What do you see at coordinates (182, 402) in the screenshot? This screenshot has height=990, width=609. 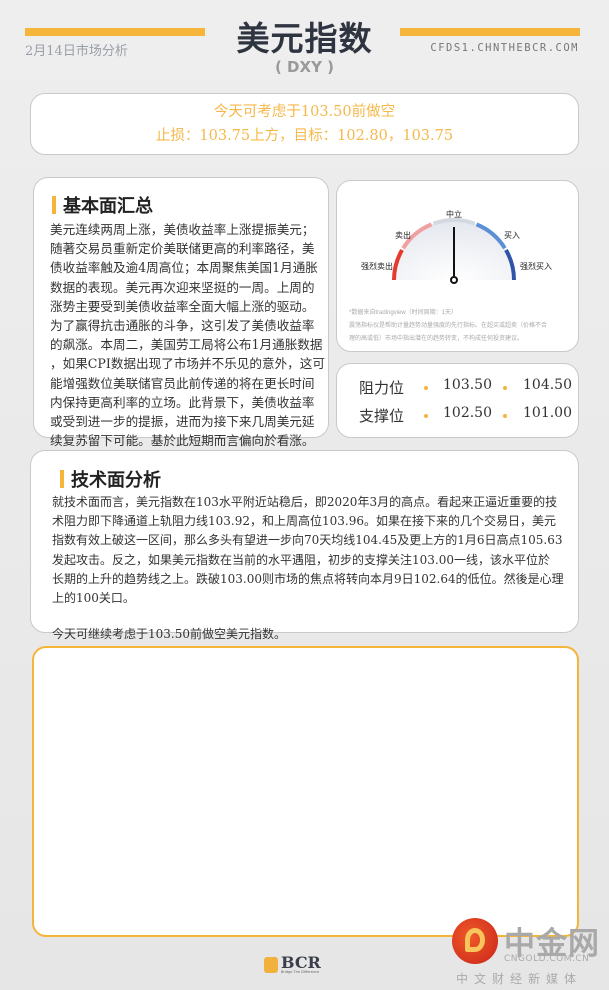 I see `text-line: 内保持更高利率的立场。此背景下，美债收益率` at bounding box center [182, 402].